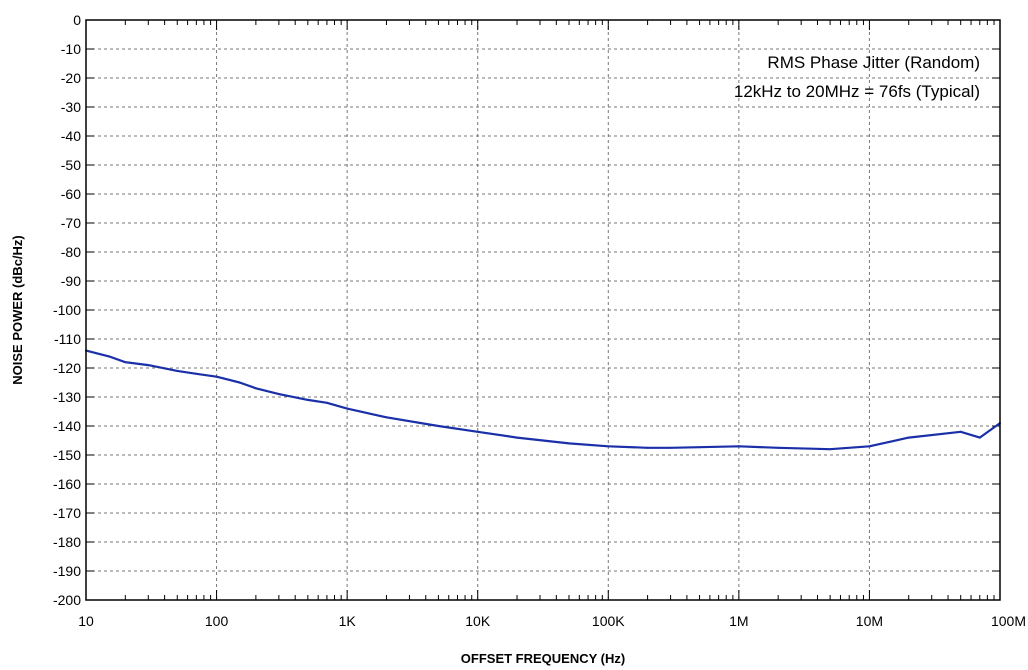  Describe the element at coordinates (543, 658) in the screenshot. I see `x-axis-title: OFFSET FREQUENCY (Hz)` at that location.